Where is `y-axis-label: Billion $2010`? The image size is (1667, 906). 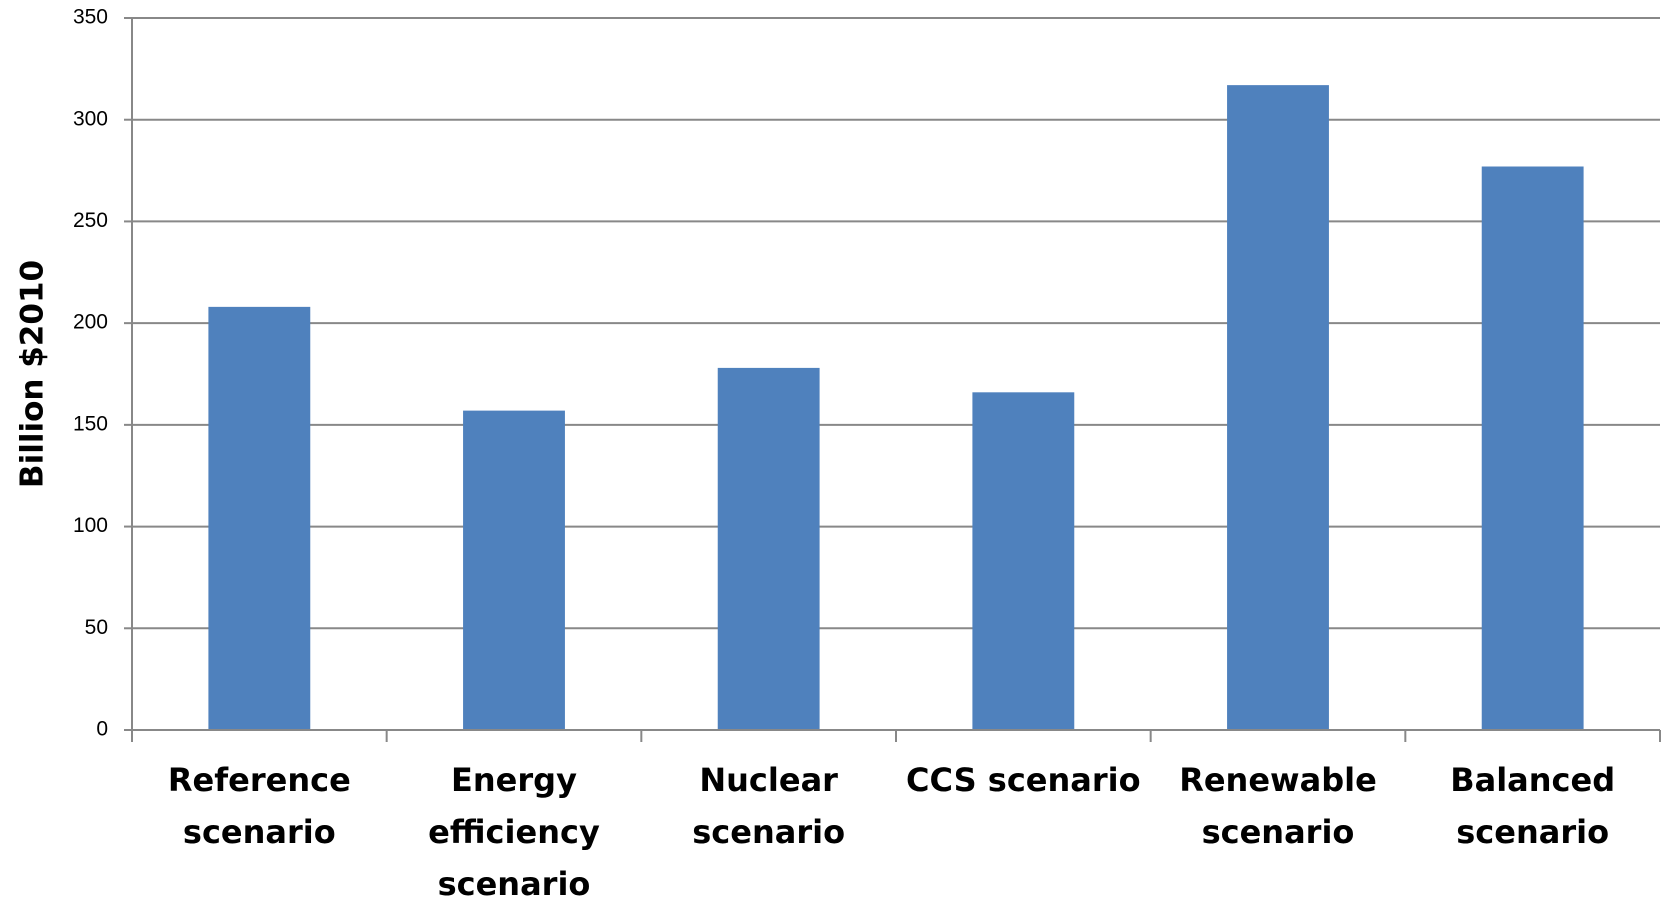
y-axis-label: Billion $2010 is located at coordinates (33, 374).